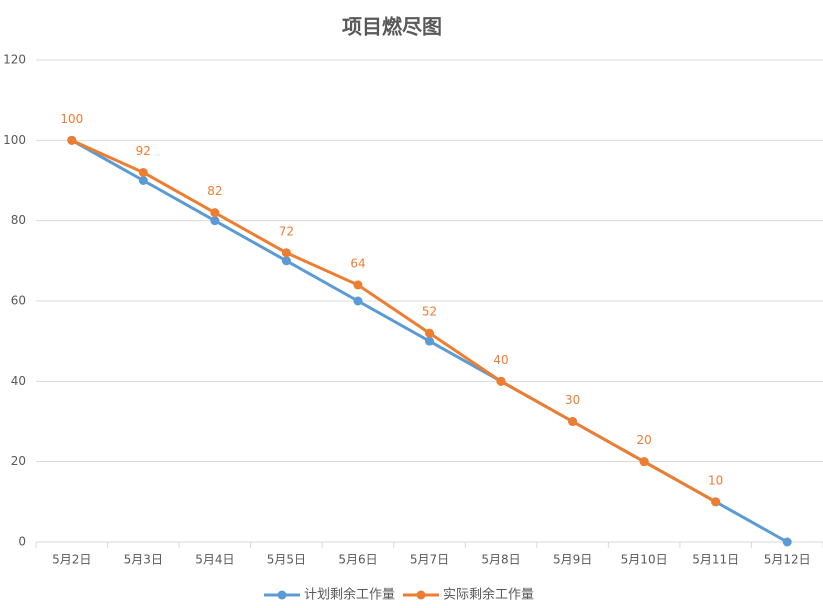 This screenshot has height=608, width=823. I want to click on x-tick-label: 5月8日, so click(500, 560).